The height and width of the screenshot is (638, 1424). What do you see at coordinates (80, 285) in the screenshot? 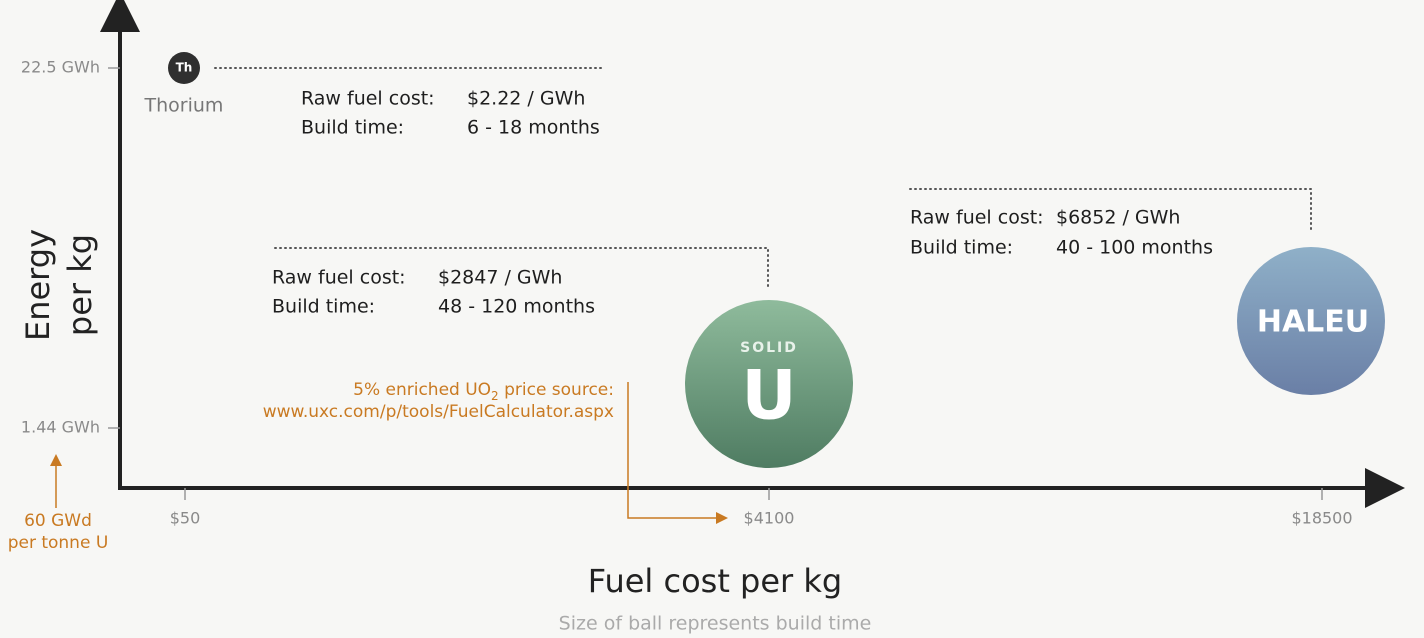
I see `y-axis-label: per kg` at bounding box center [80, 285].